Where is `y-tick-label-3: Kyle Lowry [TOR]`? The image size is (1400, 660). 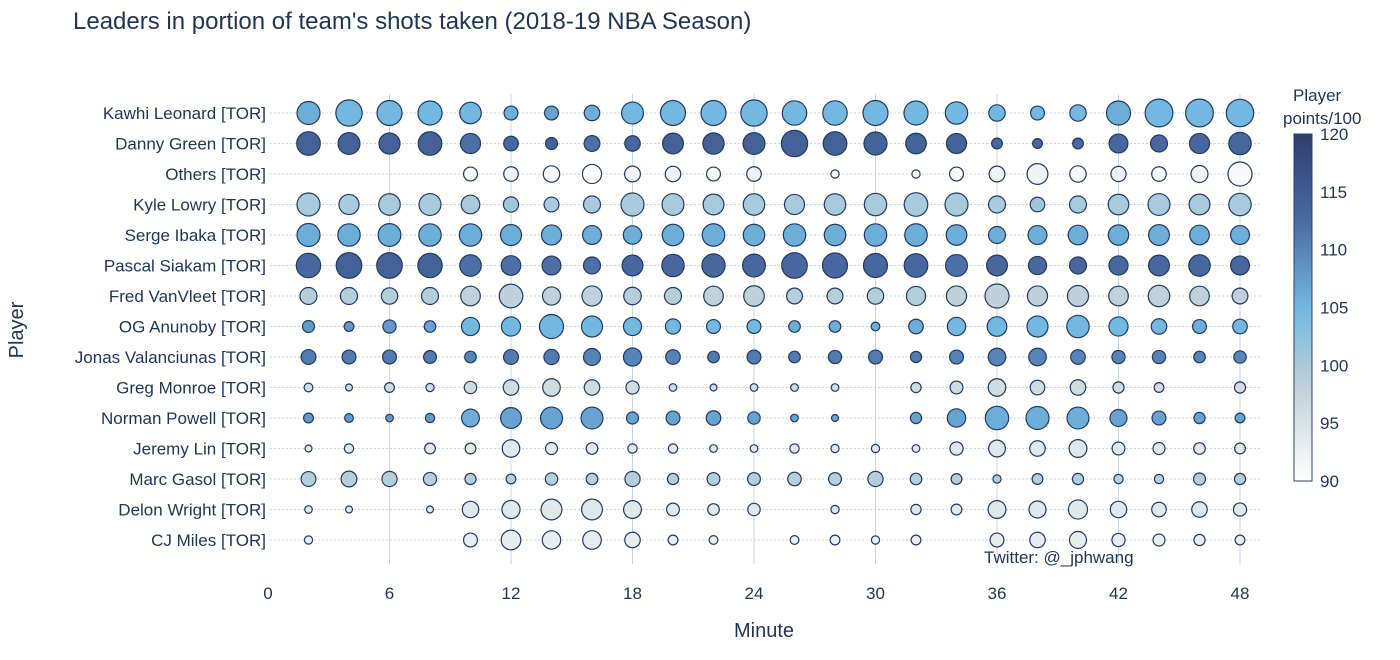 y-tick-label-3: Kyle Lowry [TOR] is located at coordinates (199, 205).